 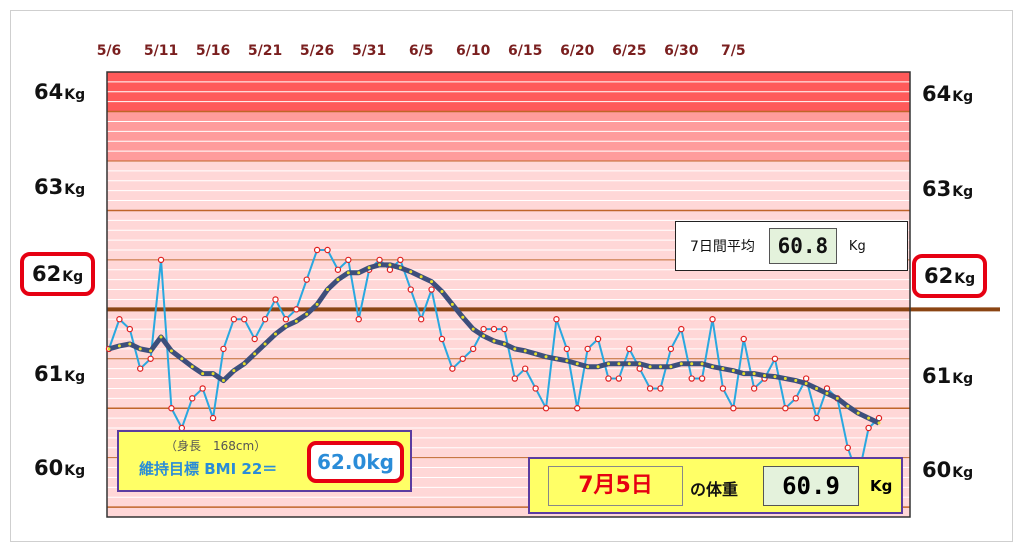 What do you see at coordinates (216, 446) in the screenshot?
I see `height-note: （身長 168cm）` at bounding box center [216, 446].